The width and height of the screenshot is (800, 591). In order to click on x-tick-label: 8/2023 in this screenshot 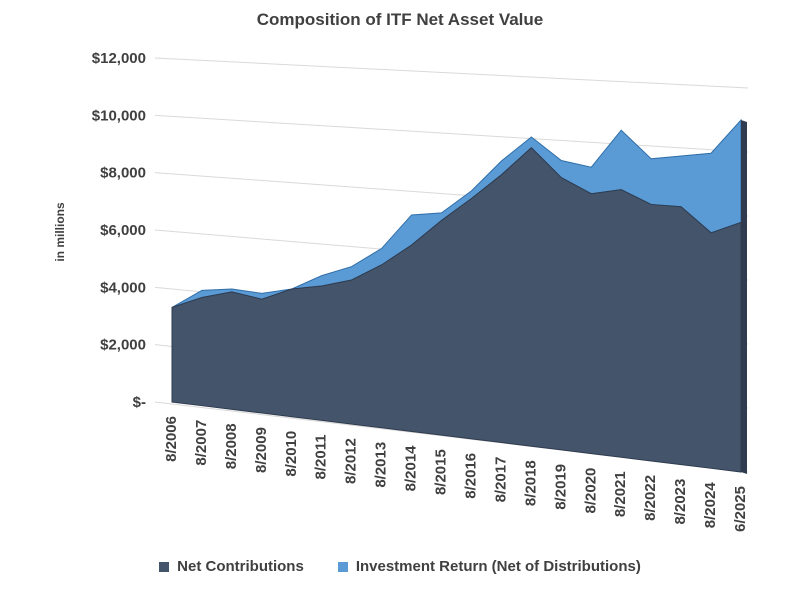, I will do `click(680, 502)`.